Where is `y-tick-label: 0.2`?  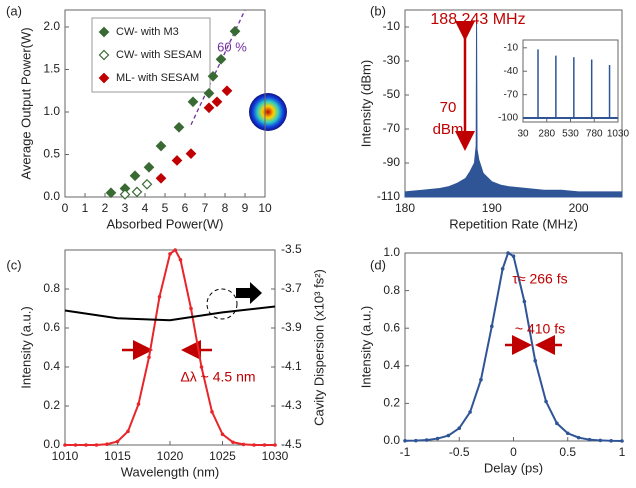
y-tick-label: 0.2 is located at coordinates (391, 403).